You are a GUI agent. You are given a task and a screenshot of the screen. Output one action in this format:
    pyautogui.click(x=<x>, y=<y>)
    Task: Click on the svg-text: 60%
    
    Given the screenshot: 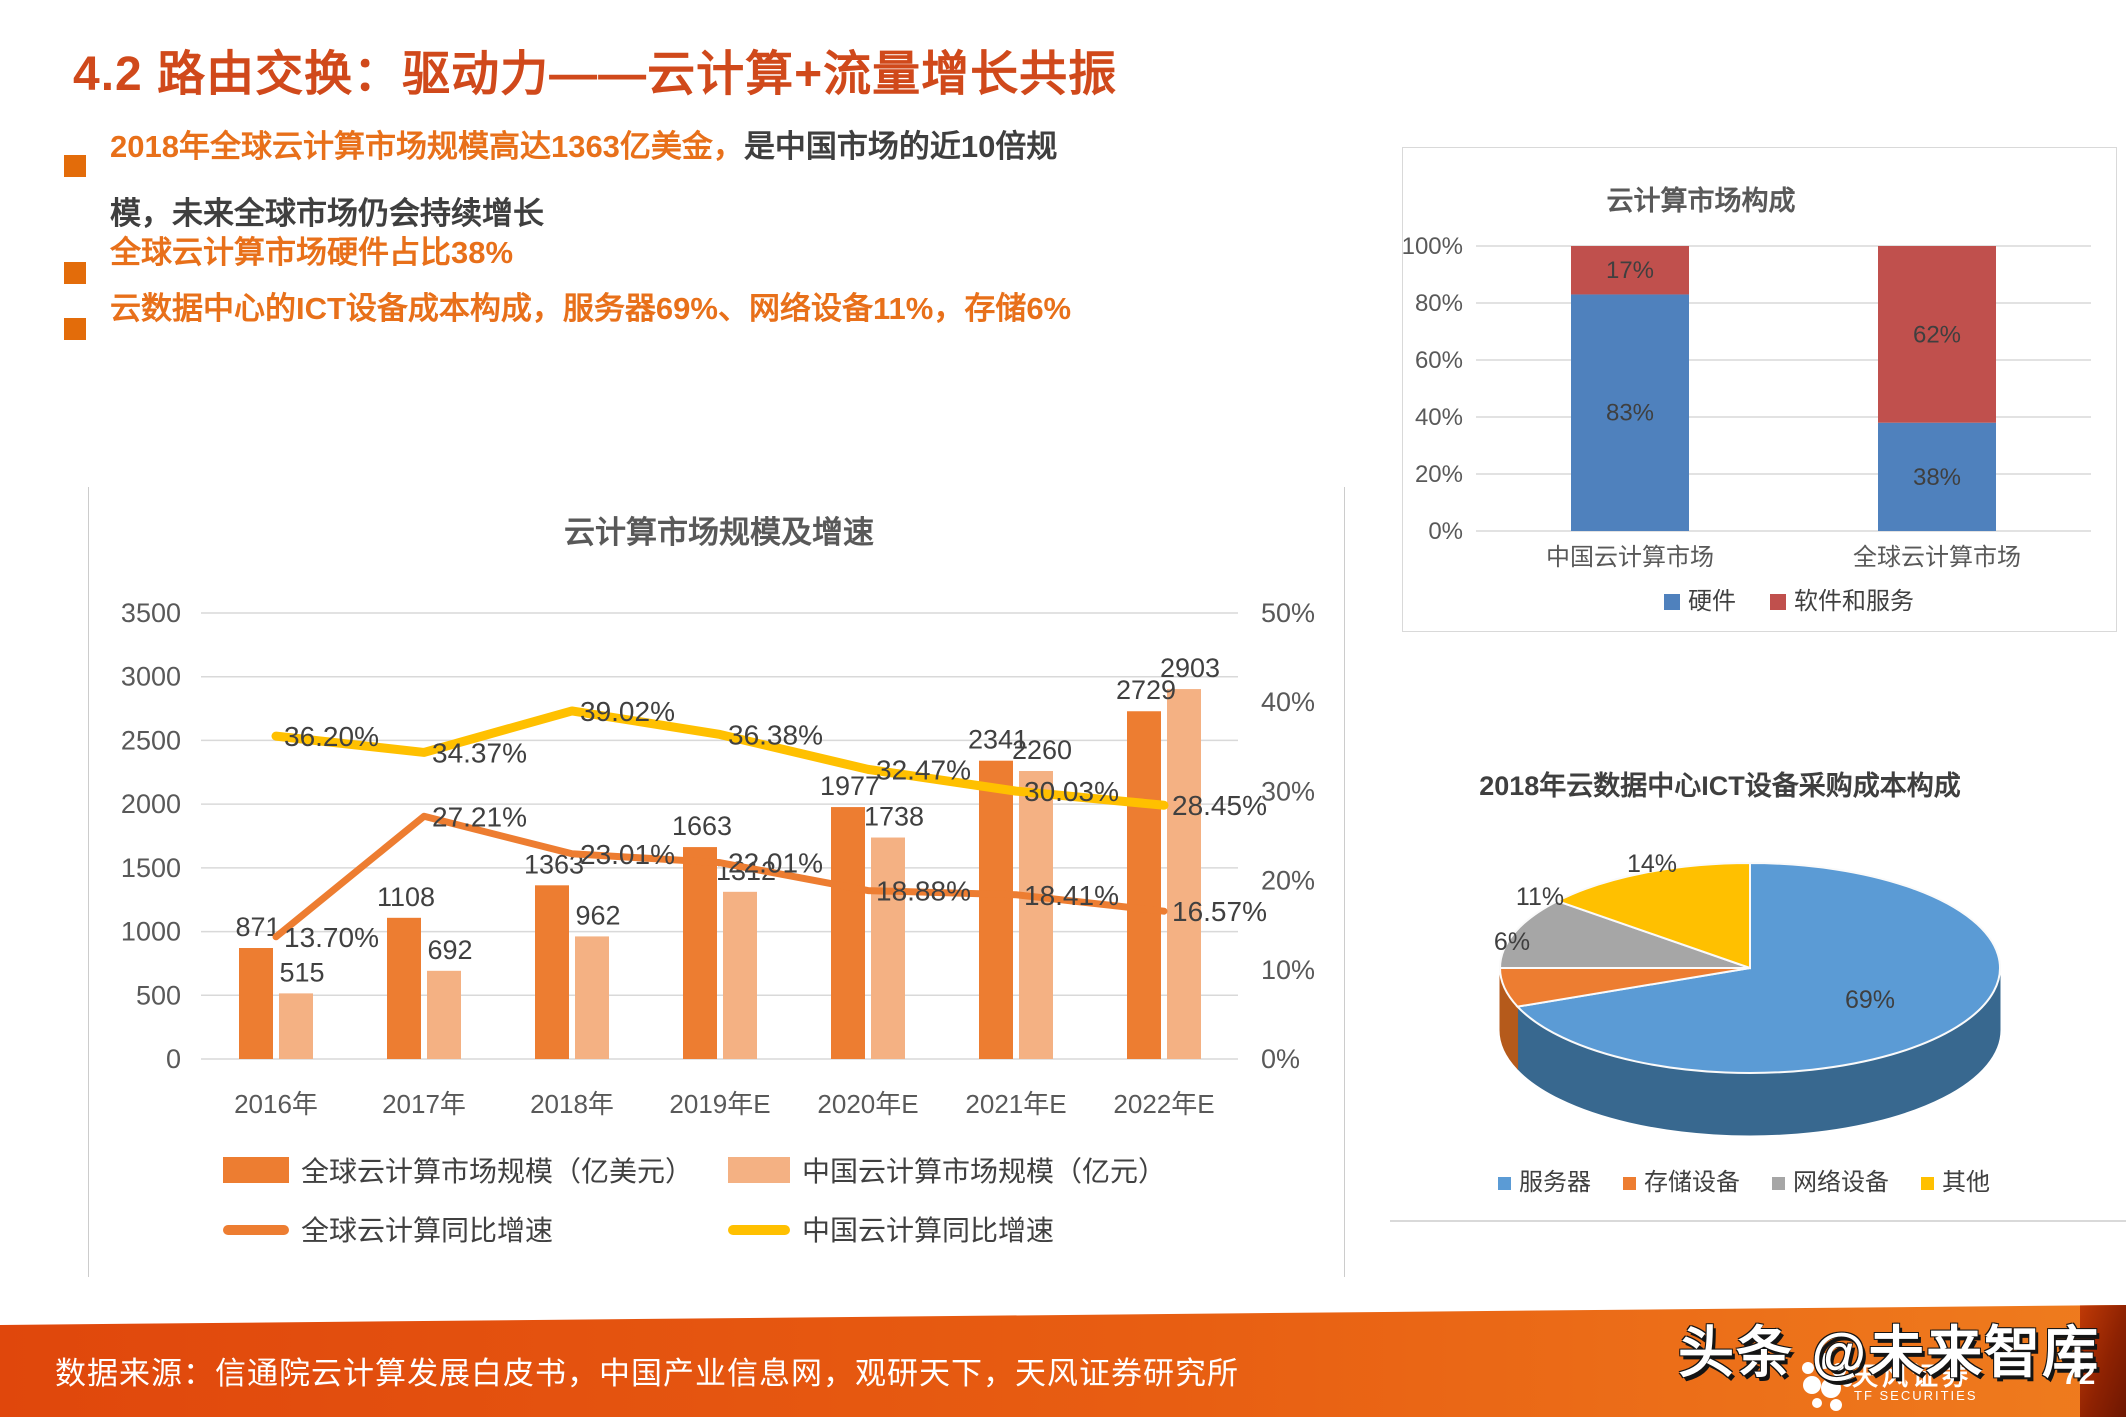 What is the action you would take?
    pyautogui.click(x=1439, y=360)
    